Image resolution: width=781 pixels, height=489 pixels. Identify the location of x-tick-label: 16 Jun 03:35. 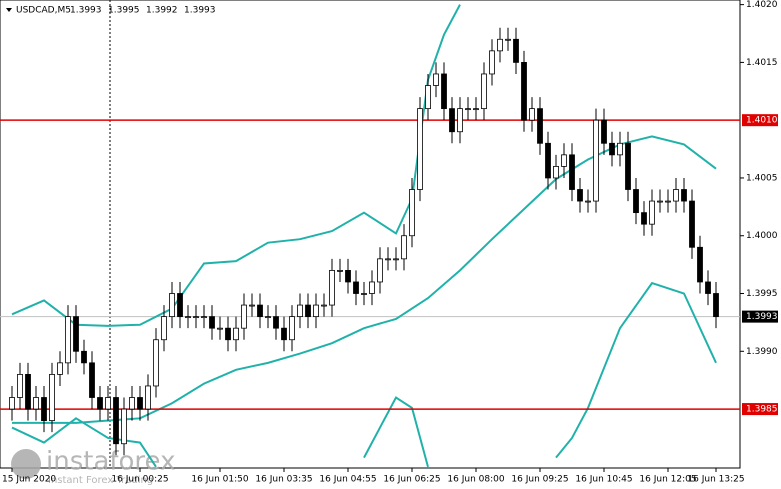
(283, 480).